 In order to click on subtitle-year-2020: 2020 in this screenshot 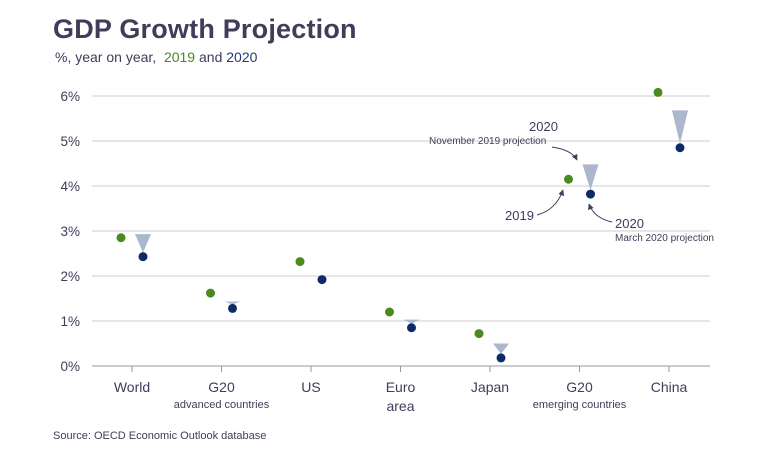, I will do `click(242, 57)`.